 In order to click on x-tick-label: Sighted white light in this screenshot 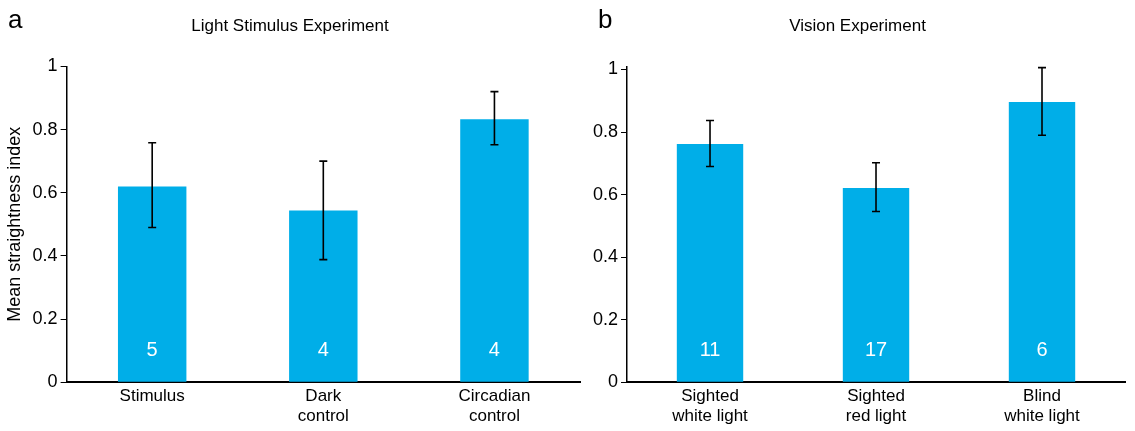, I will do `click(710, 406)`.